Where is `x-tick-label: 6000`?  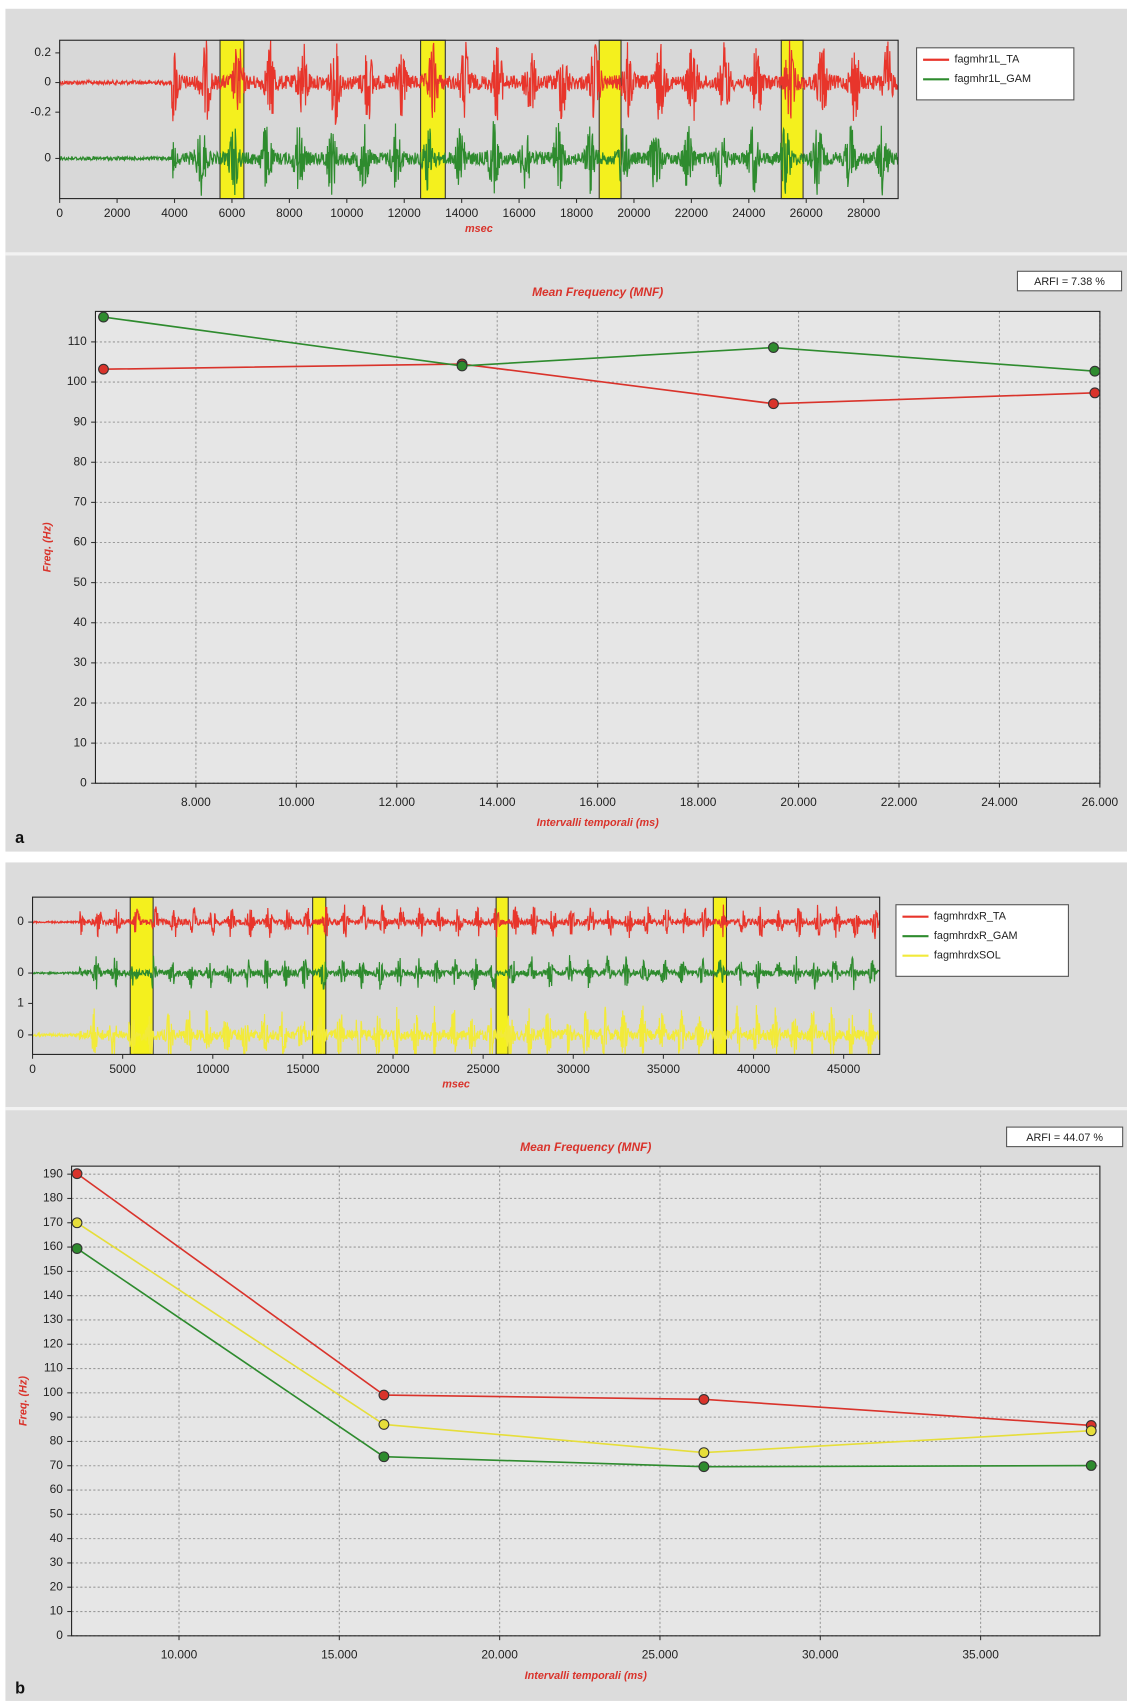
x-tick-label: 6000 is located at coordinates (232, 213).